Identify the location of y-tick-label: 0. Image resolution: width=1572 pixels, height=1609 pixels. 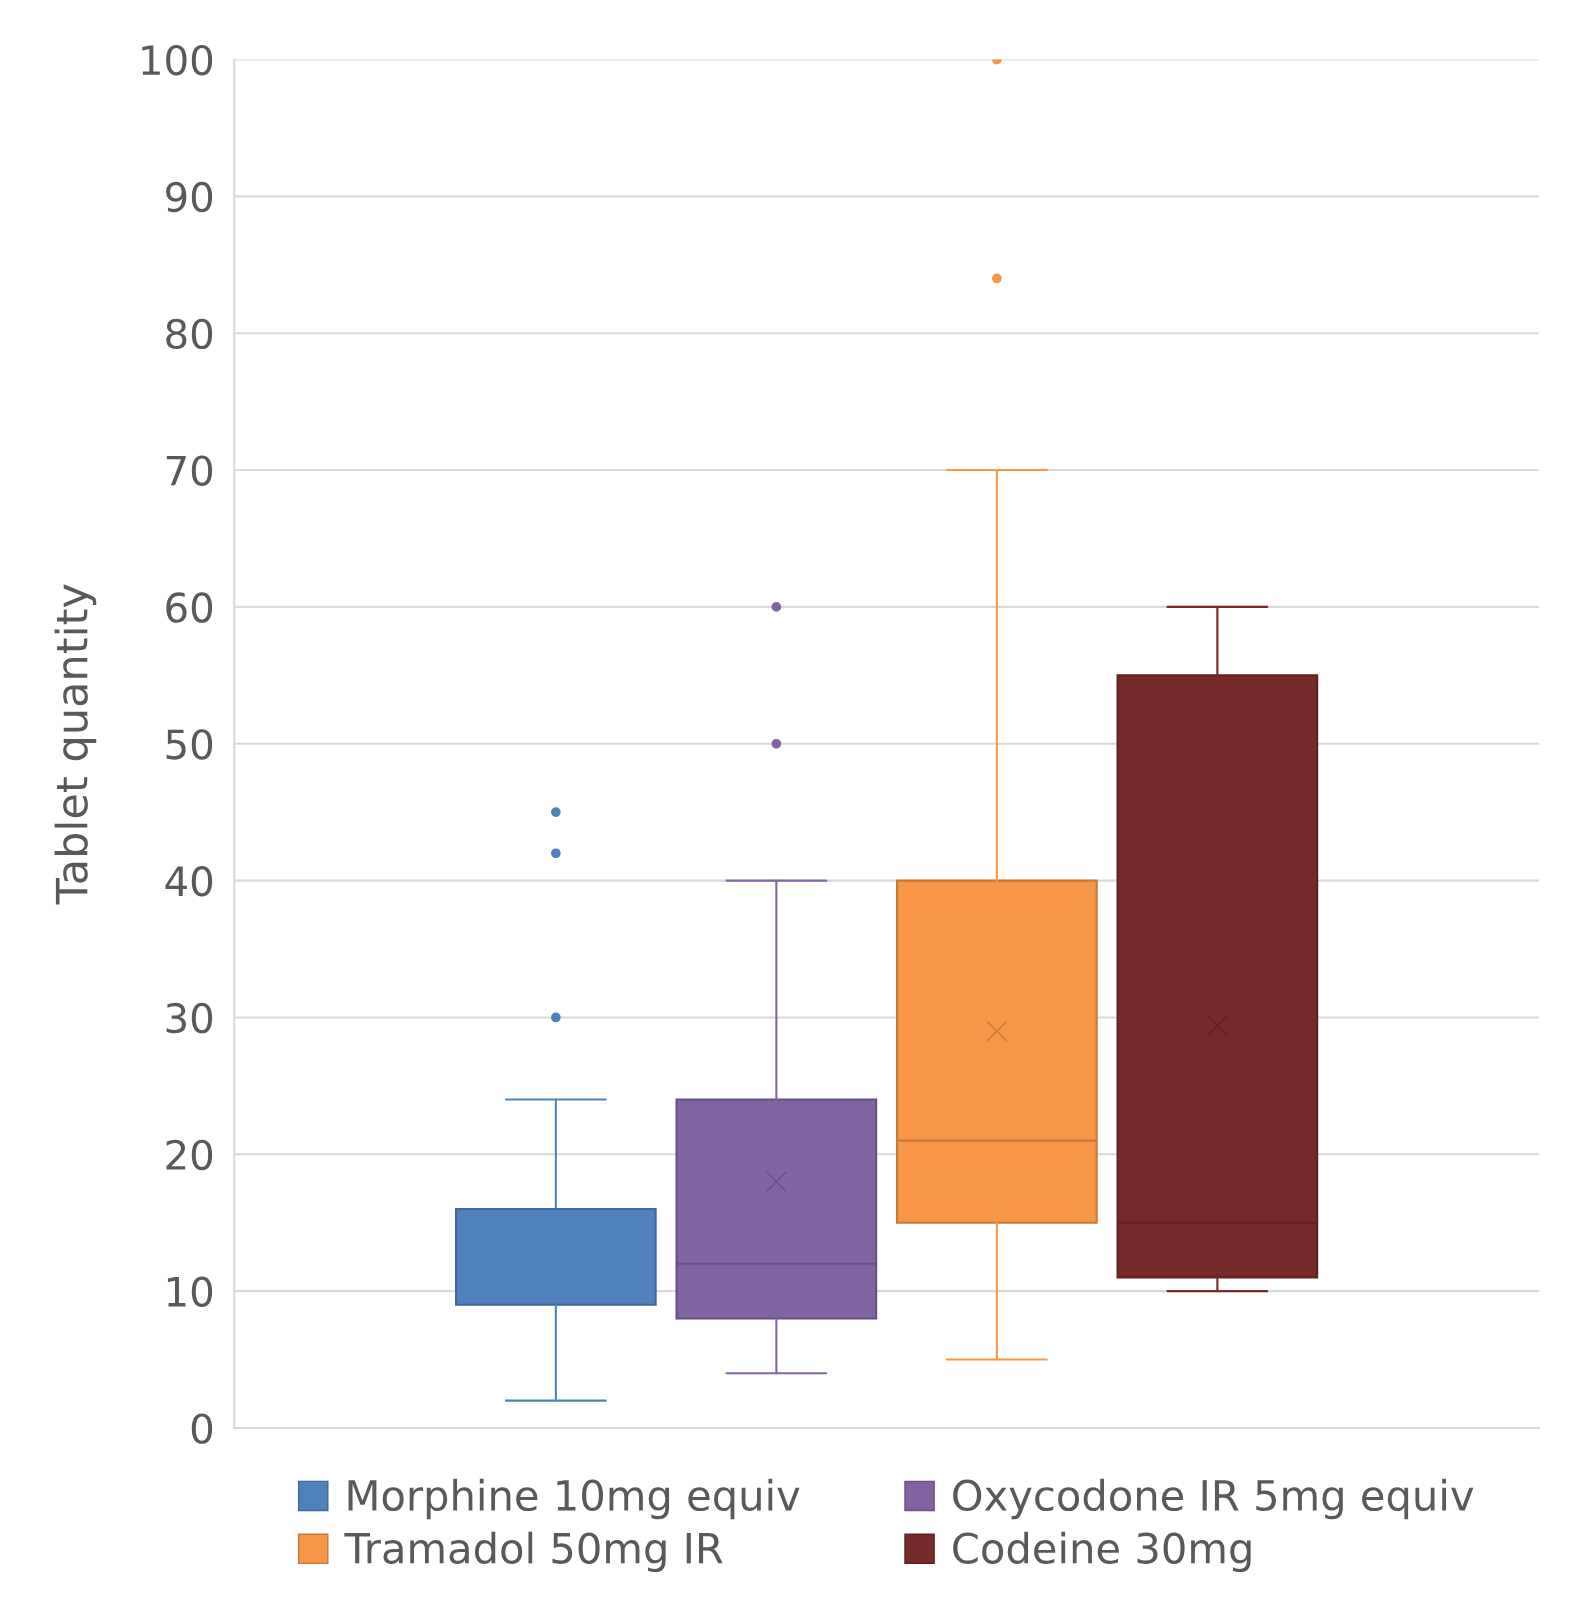
(202, 1428).